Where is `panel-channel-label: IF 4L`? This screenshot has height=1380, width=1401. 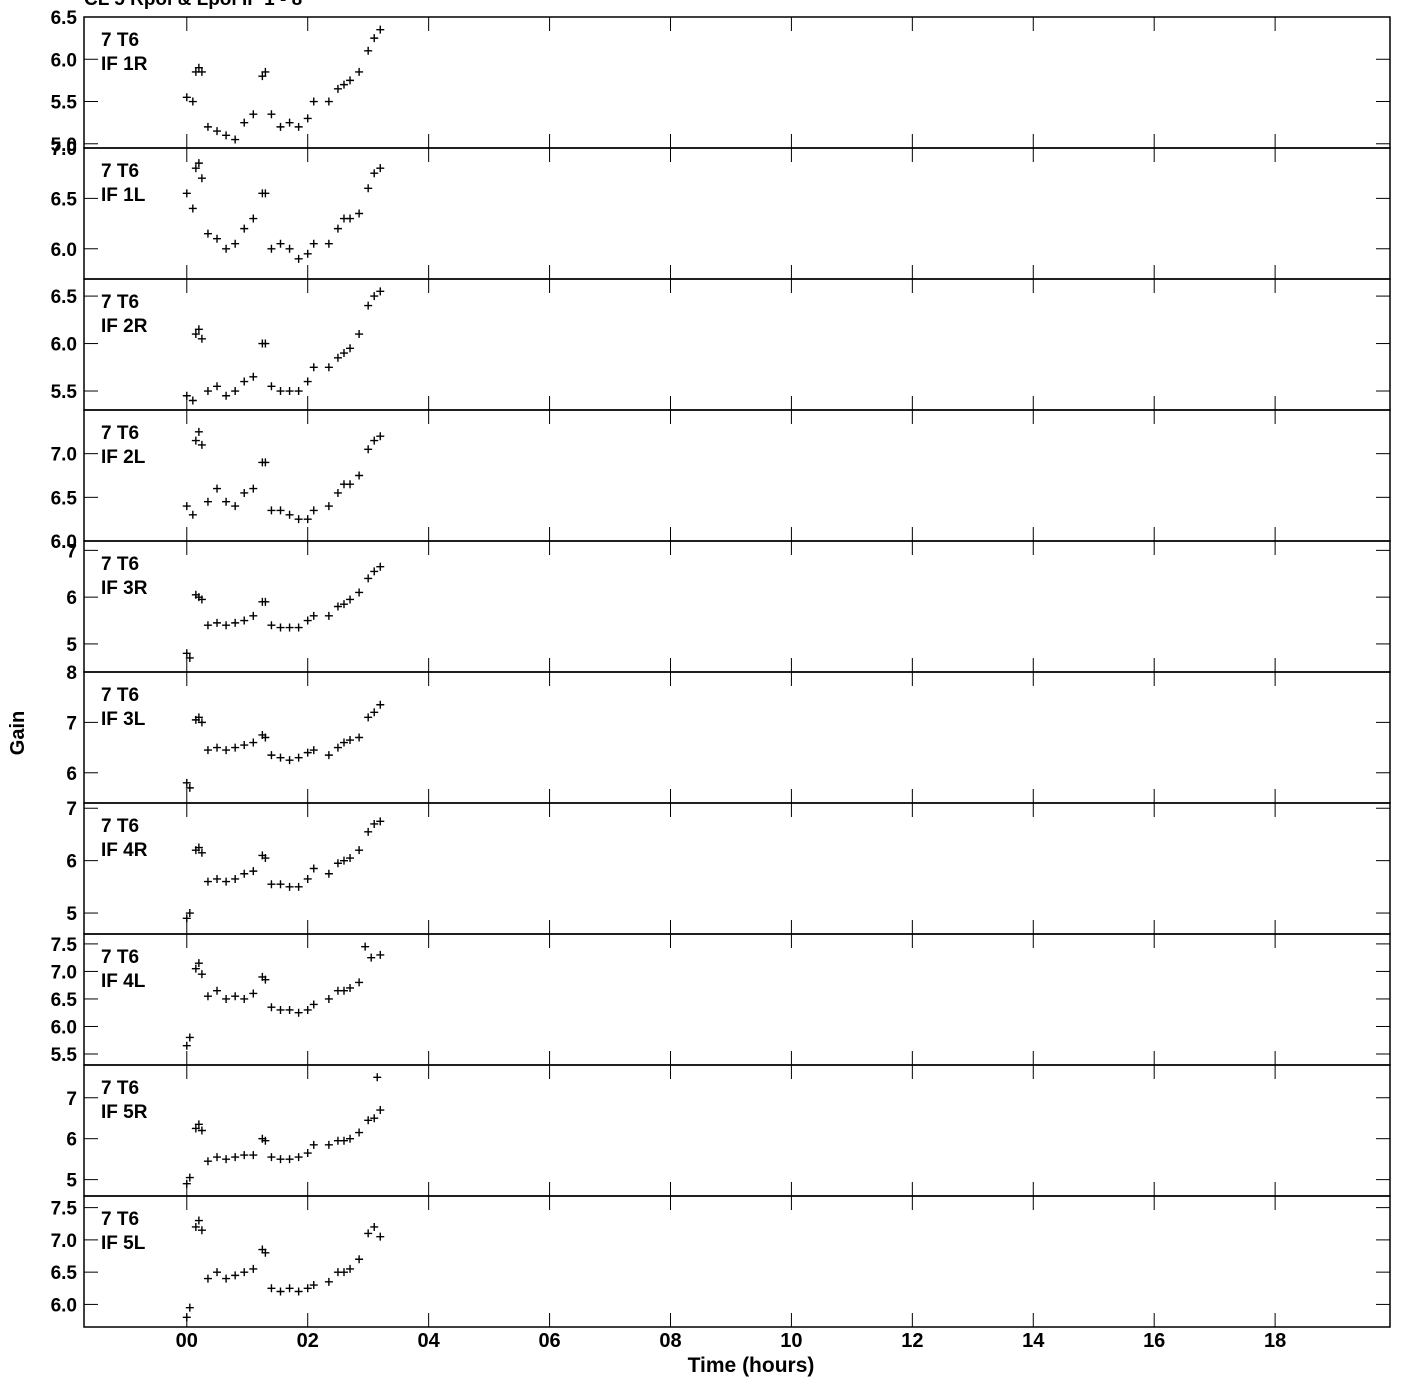
panel-channel-label: IF 4L is located at coordinates (123, 981).